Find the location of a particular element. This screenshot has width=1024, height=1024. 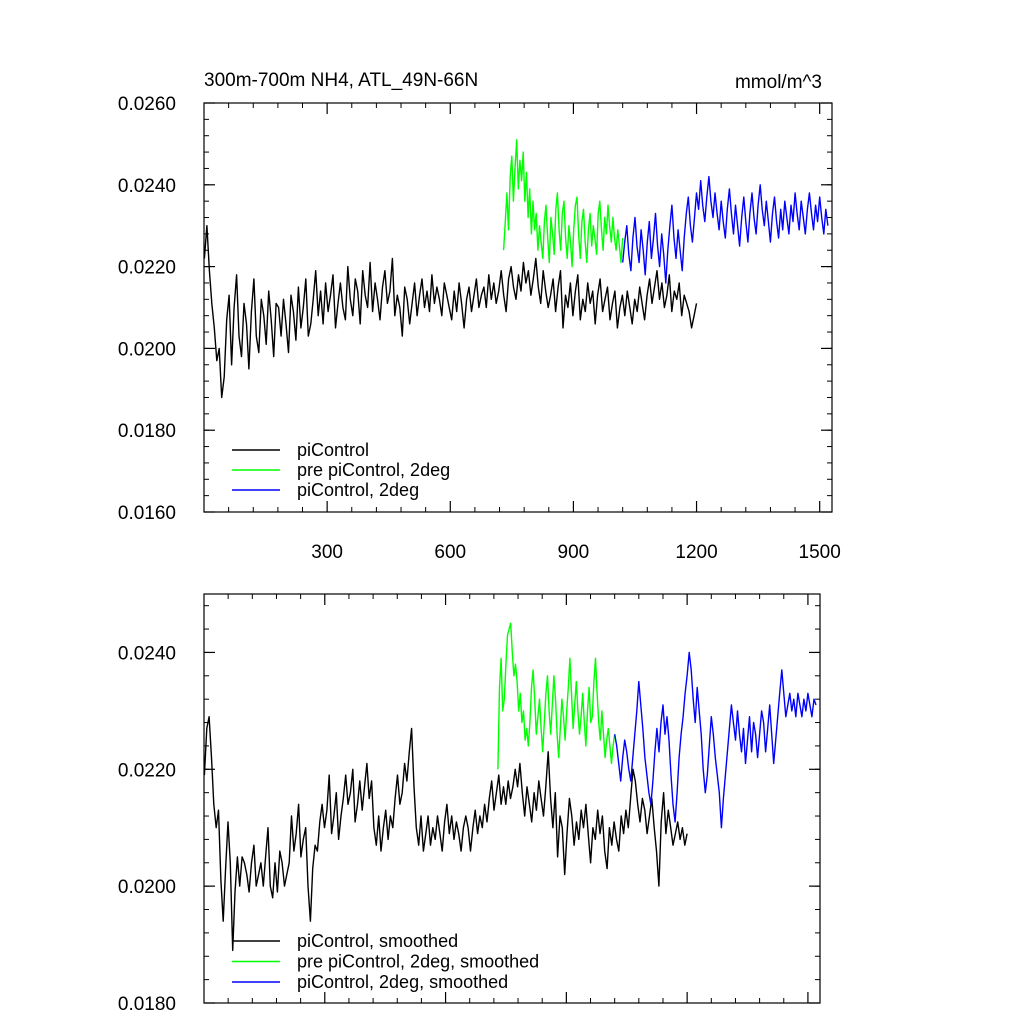

units-label: mmol/m^3 is located at coordinates (778, 82).